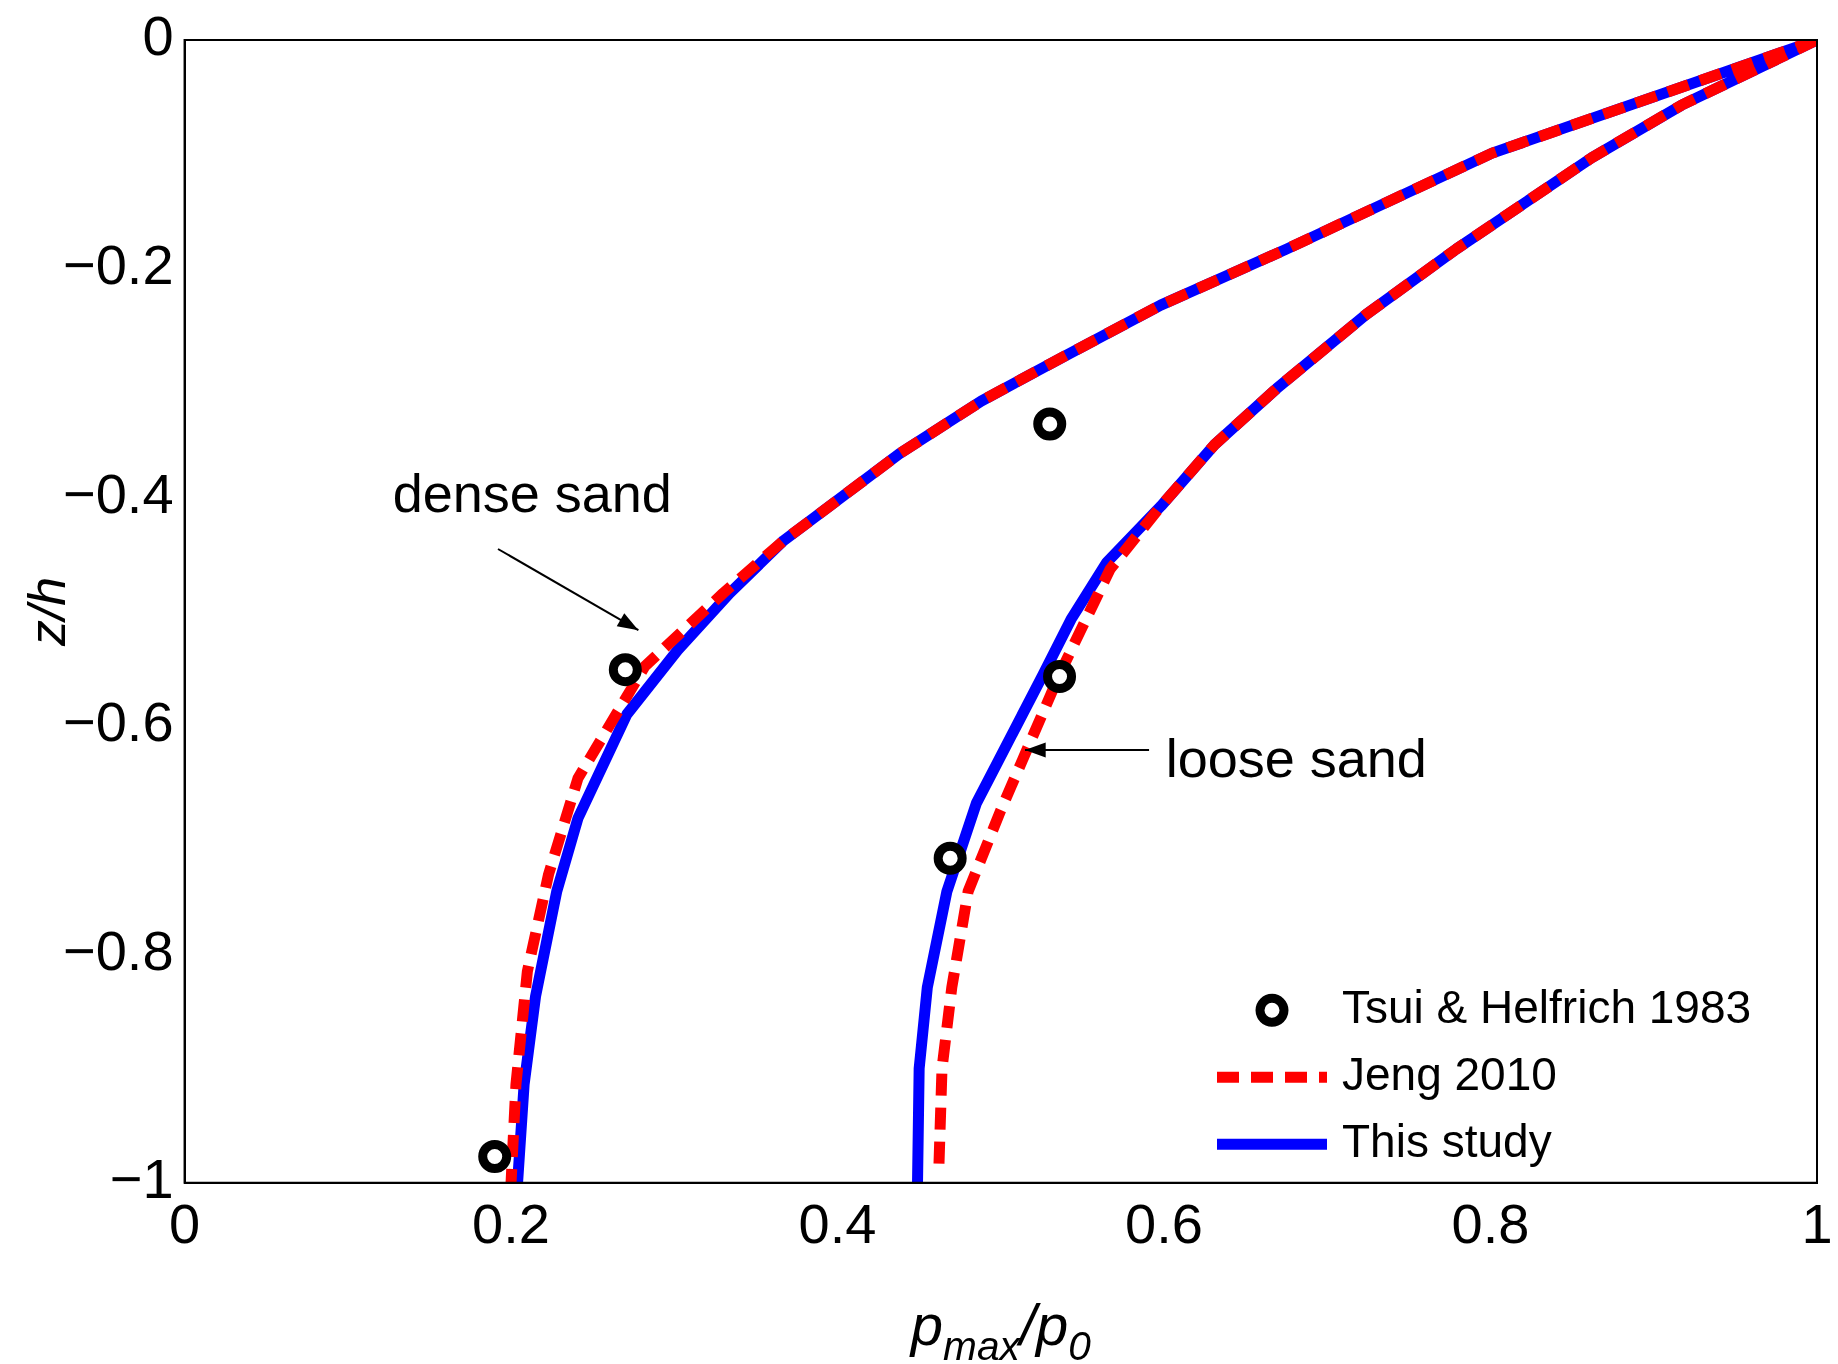 This screenshot has height=1364, width=1838. What do you see at coordinates (47, 612) in the screenshot?
I see `y-axis-title: z/h` at bounding box center [47, 612].